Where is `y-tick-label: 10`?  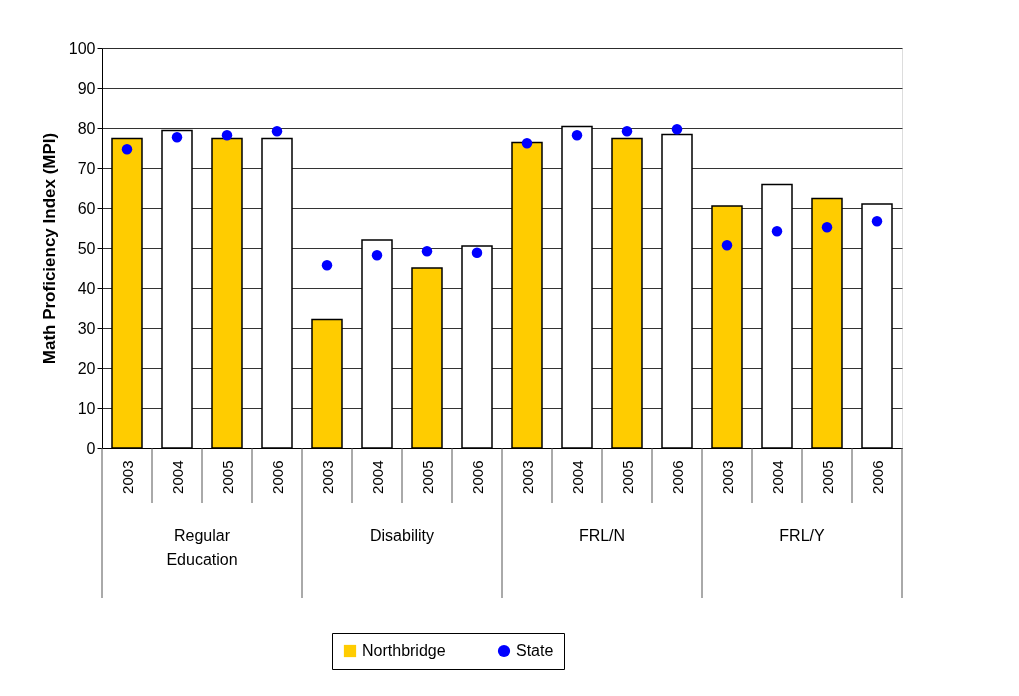 y-tick-label: 10 is located at coordinates (86, 408).